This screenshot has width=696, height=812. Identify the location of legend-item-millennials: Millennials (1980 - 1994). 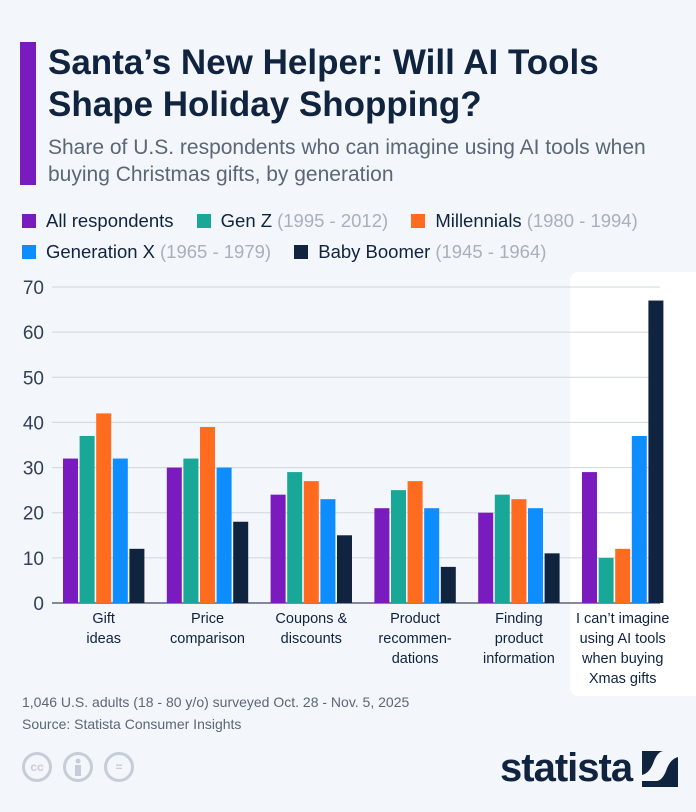
(524, 221).